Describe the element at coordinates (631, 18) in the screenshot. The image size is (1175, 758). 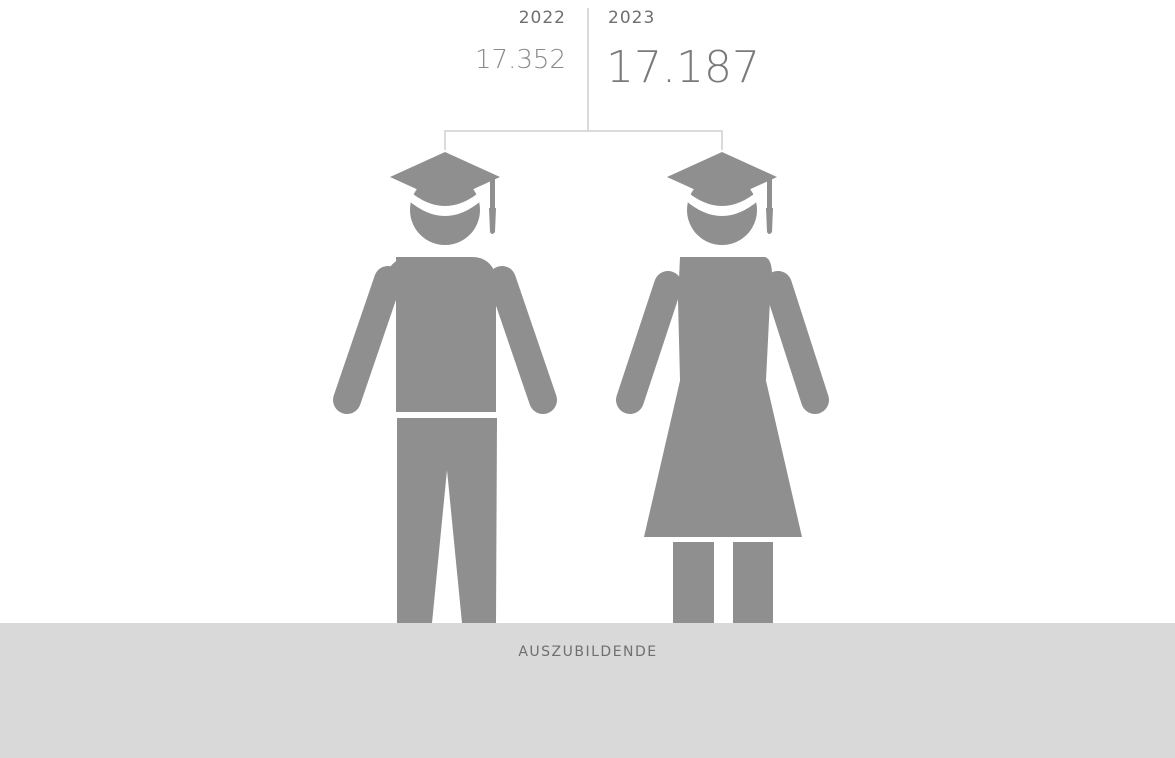
I see `current-year: 2023` at that location.